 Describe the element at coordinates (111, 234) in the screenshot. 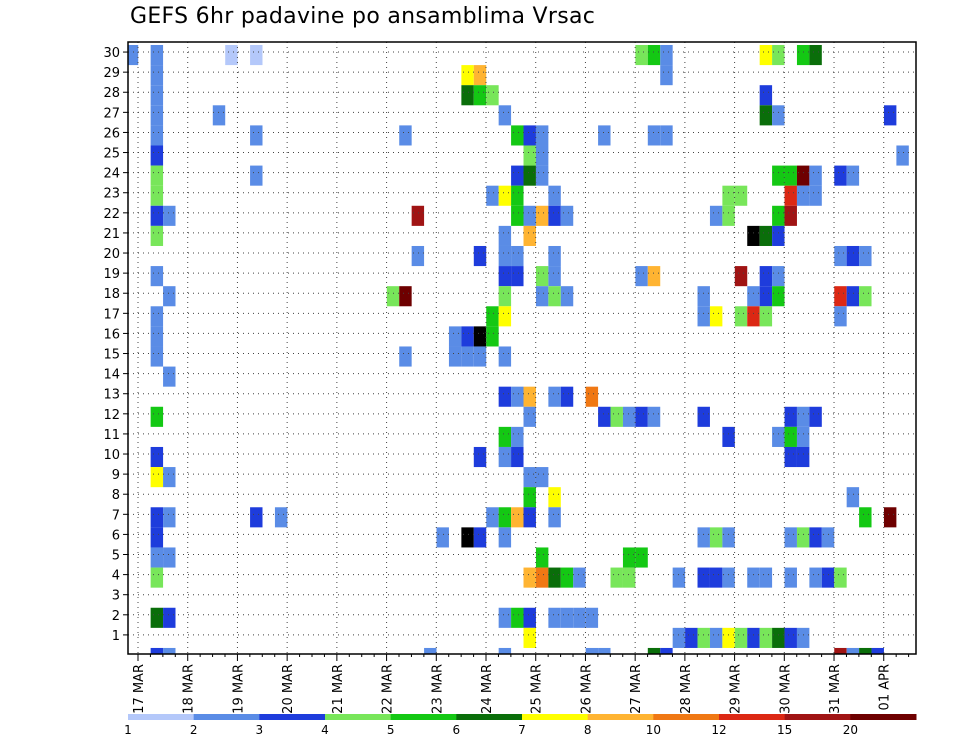

I see `y-tick-label: 21` at that location.